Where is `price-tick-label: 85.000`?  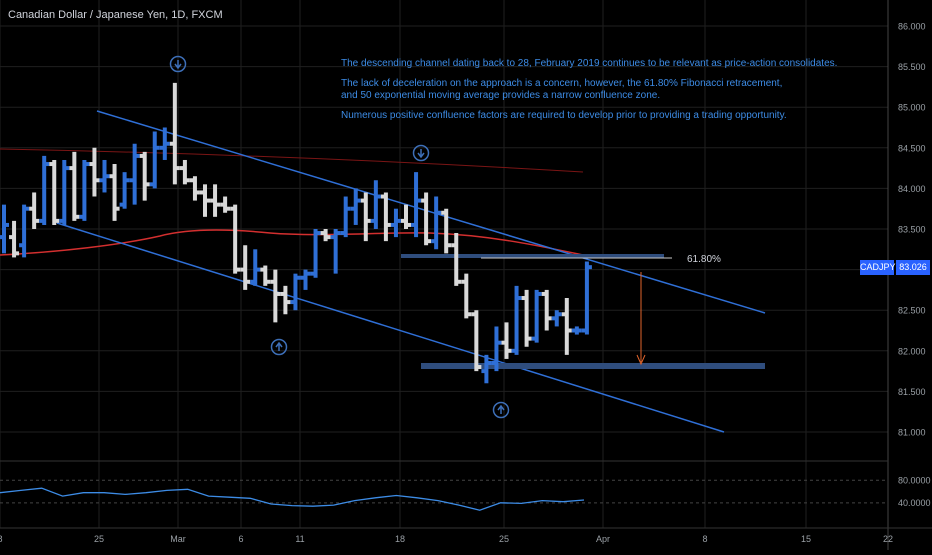
price-tick-label: 85.000 is located at coordinates (912, 108).